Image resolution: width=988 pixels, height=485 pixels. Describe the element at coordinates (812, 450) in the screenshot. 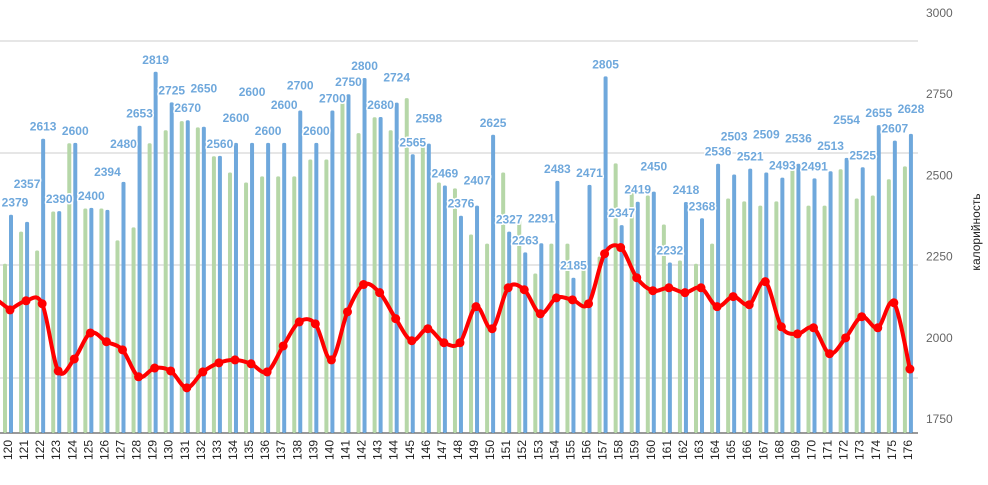

I see `x-tick-label: 170` at that location.